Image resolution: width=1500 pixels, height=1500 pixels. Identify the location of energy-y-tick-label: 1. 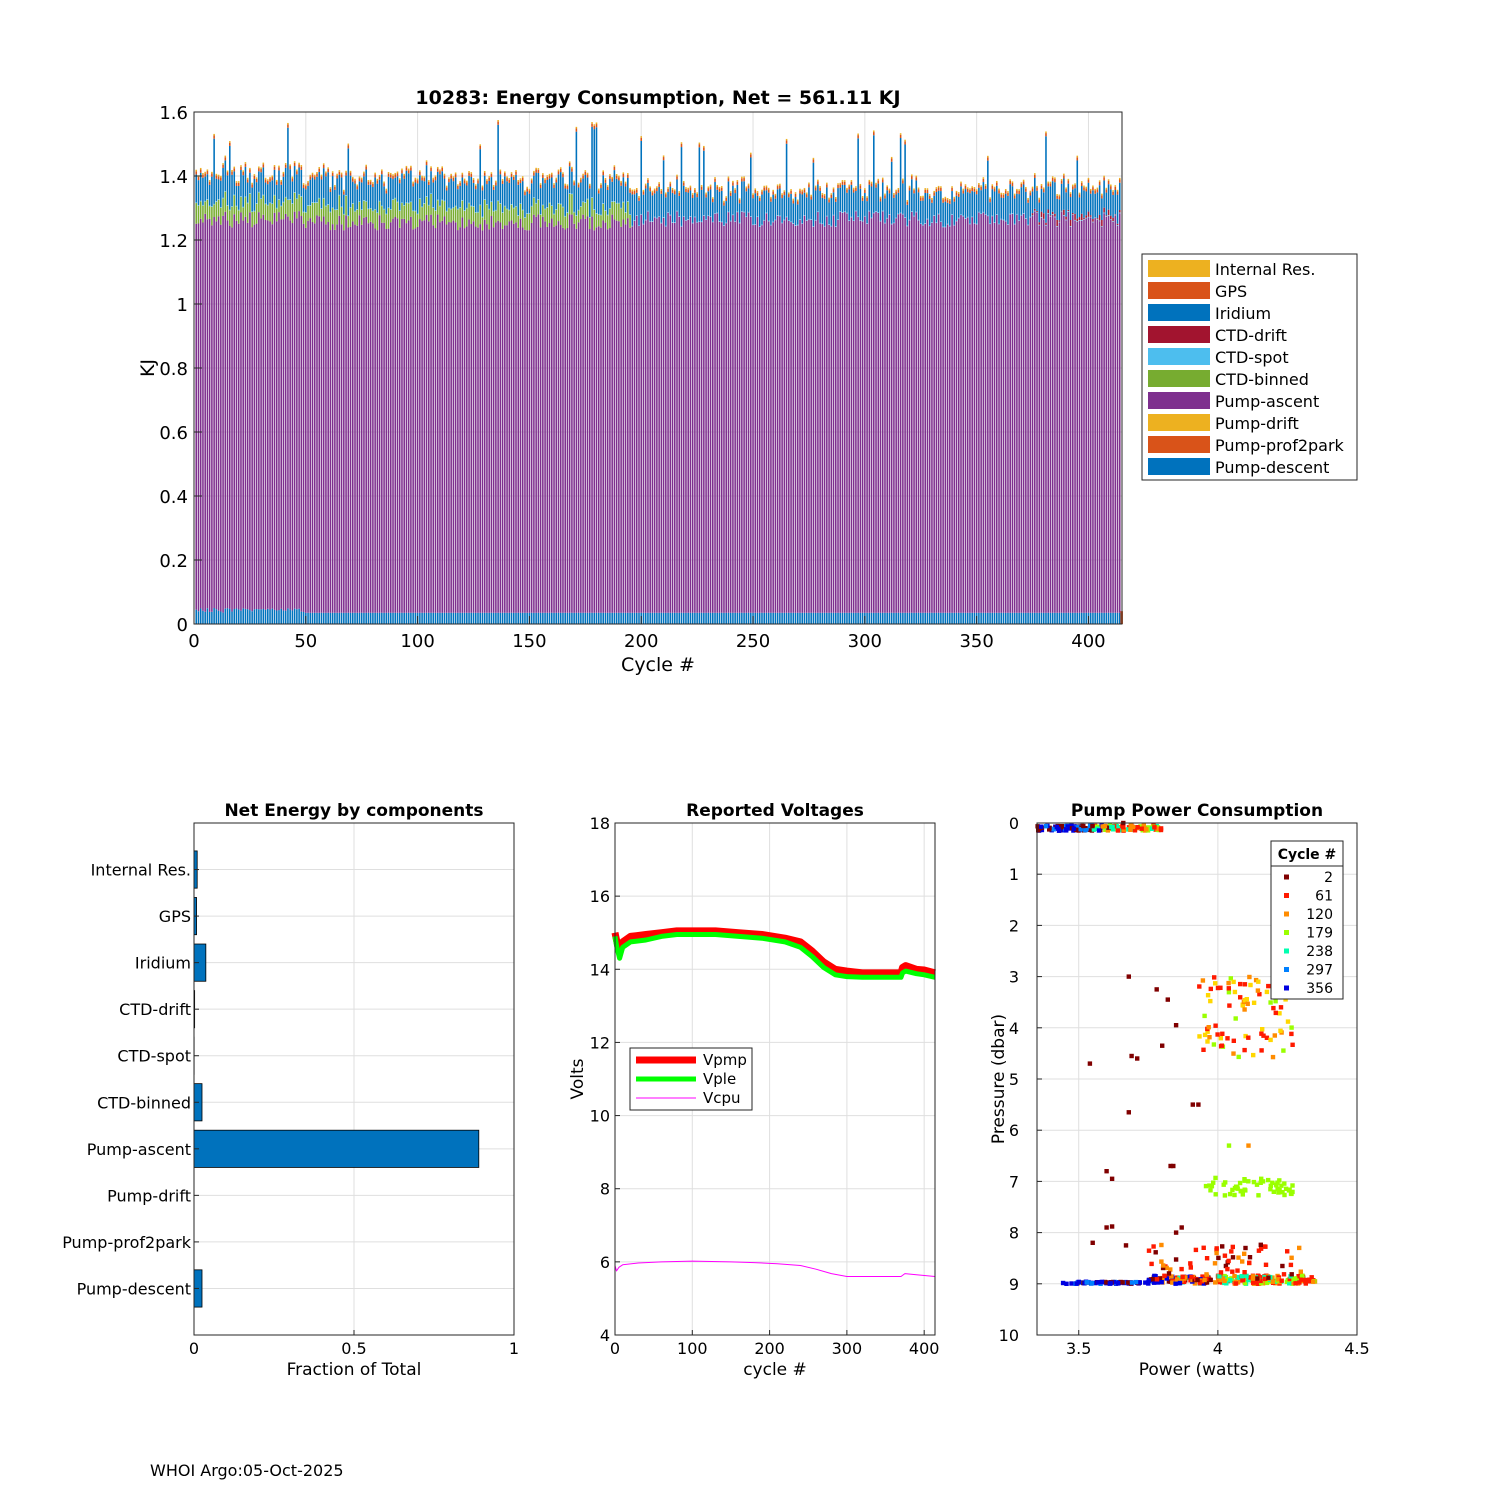
(182, 305).